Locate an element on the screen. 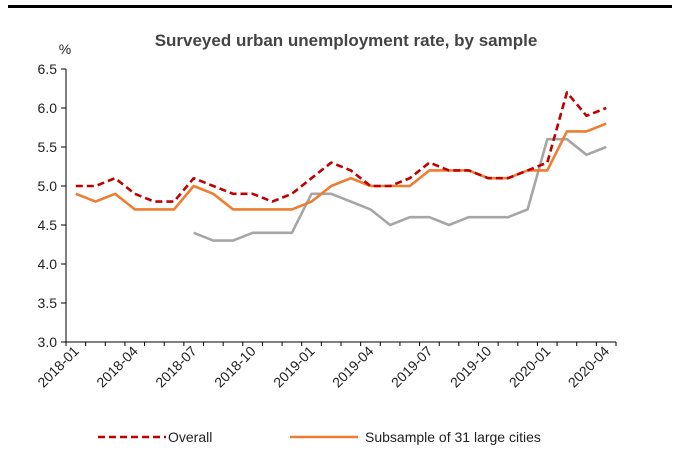  x-tick-label: 2019-04 is located at coordinates (353, 367).